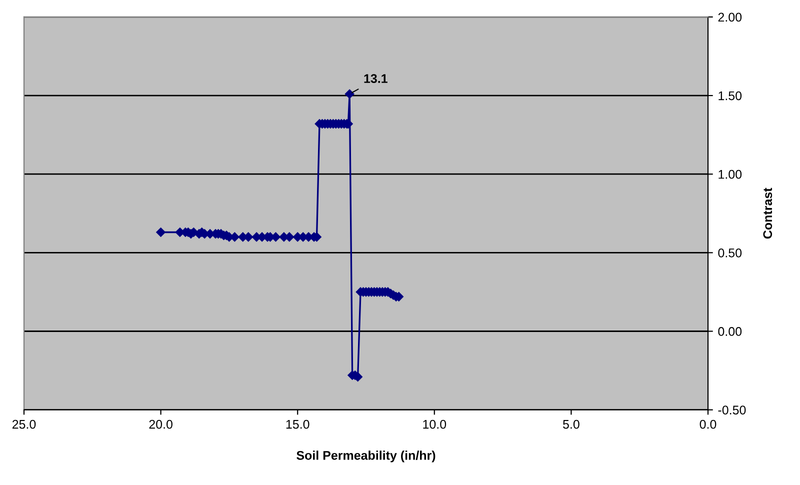 This screenshot has height=485, width=800. What do you see at coordinates (434, 424) in the screenshot?
I see `x-tick-label: 10.0` at bounding box center [434, 424].